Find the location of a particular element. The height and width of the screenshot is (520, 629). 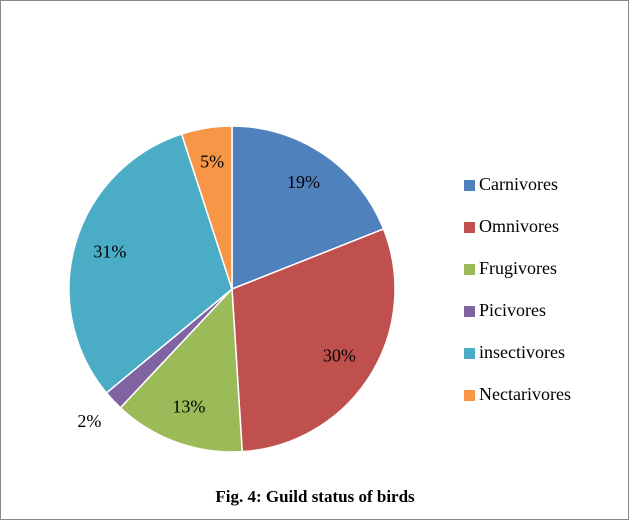

legend-label: Nectarivores is located at coordinates (525, 394).